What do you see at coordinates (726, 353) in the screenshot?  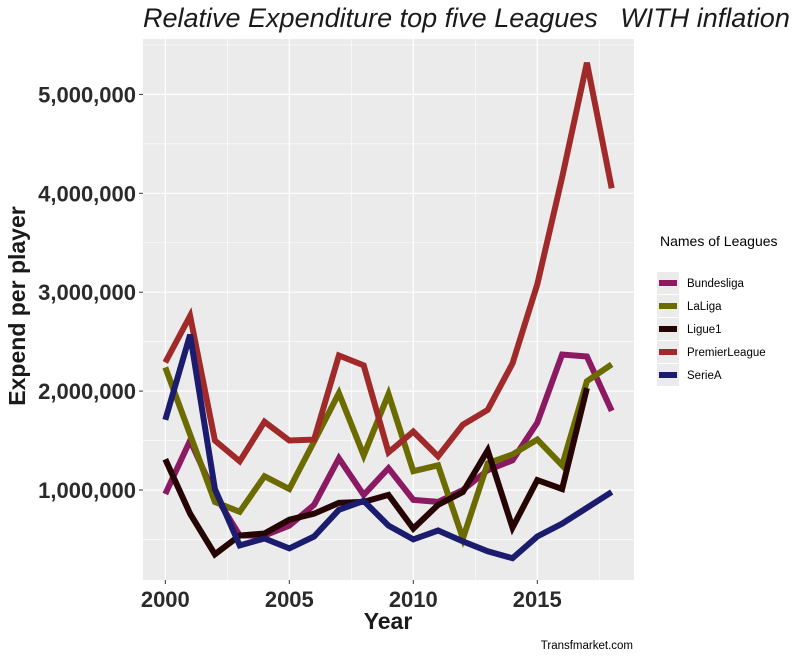 I see `legend-label-premierleague: PremierLeague` at bounding box center [726, 353].